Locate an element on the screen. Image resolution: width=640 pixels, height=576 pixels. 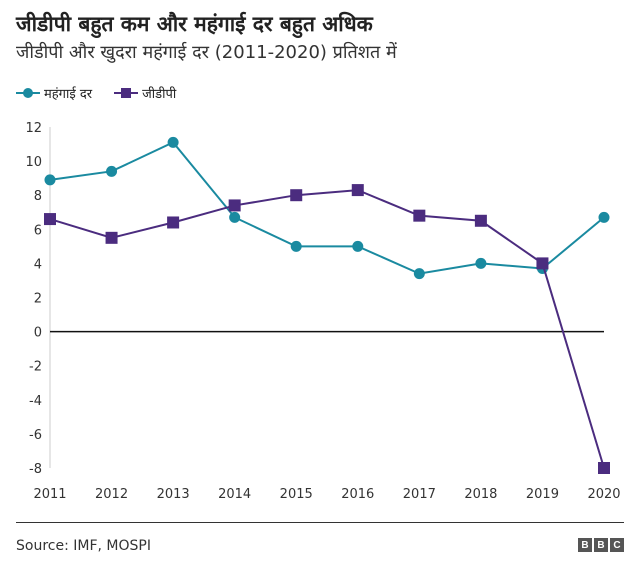
y-tick-label: 6 is located at coordinates (38, 230).